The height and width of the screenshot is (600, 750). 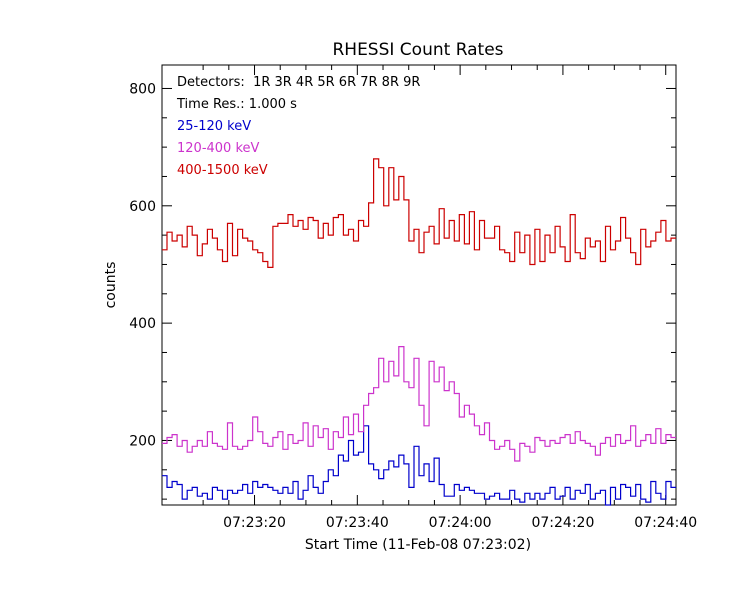 I want to click on x-tick-label: 07:24:40, so click(x=665, y=523).